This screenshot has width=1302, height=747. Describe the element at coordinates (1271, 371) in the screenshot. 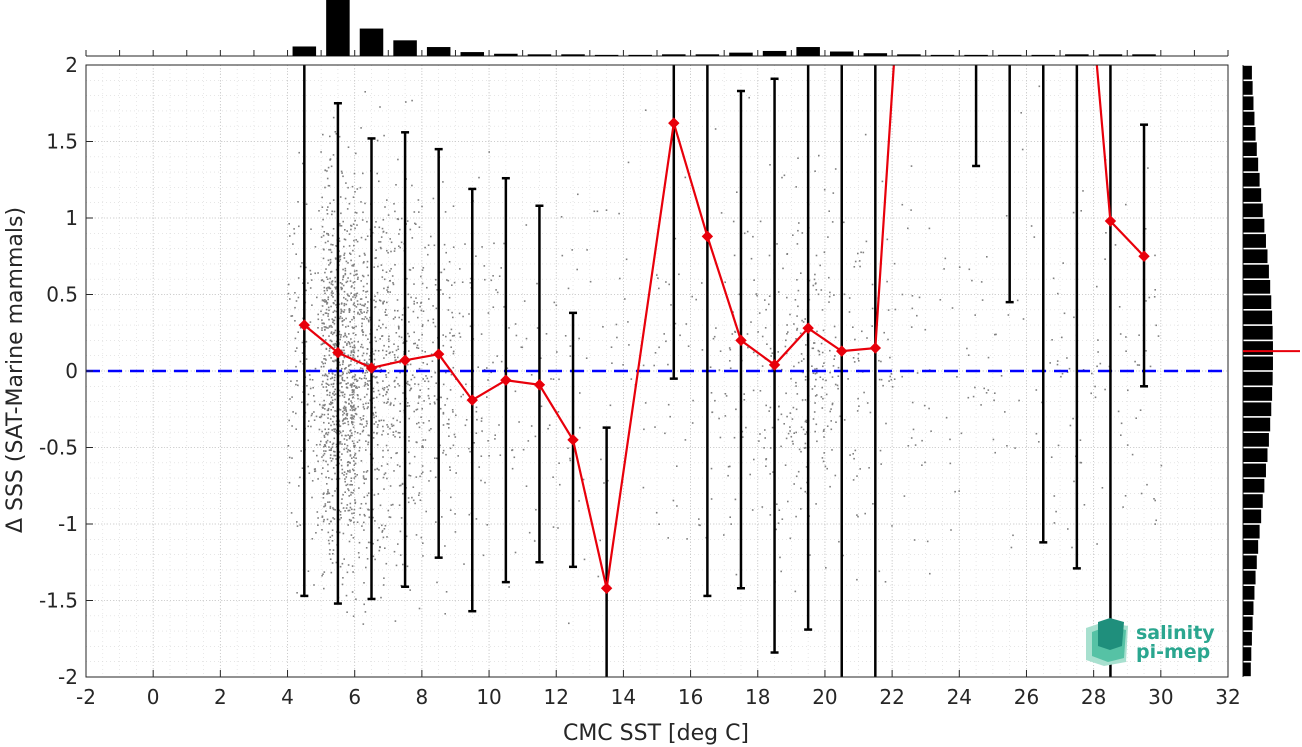

I see `right-histogram` at that location.